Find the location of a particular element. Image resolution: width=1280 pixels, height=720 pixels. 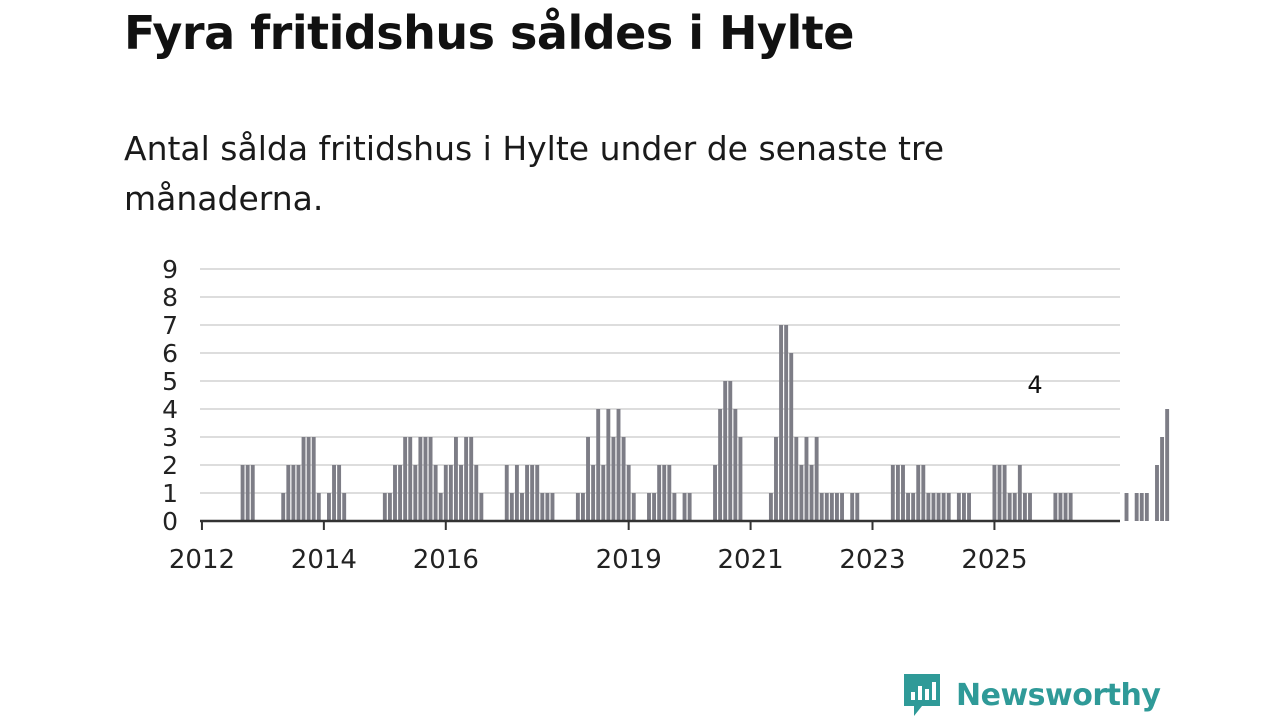

y-tick-label: 2 is located at coordinates (170, 465).